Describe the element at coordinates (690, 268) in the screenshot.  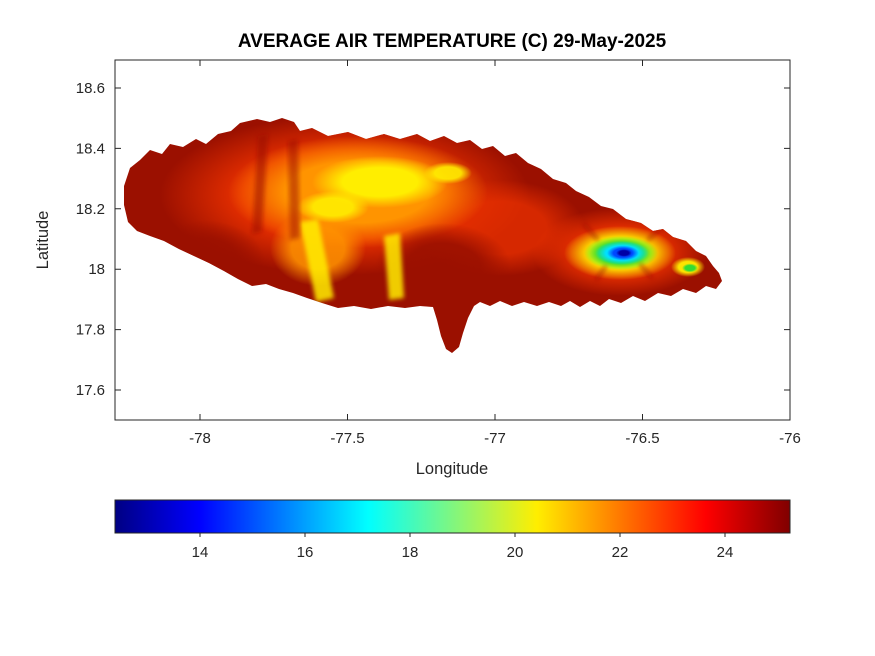
I see `contour-blob-green` at that location.